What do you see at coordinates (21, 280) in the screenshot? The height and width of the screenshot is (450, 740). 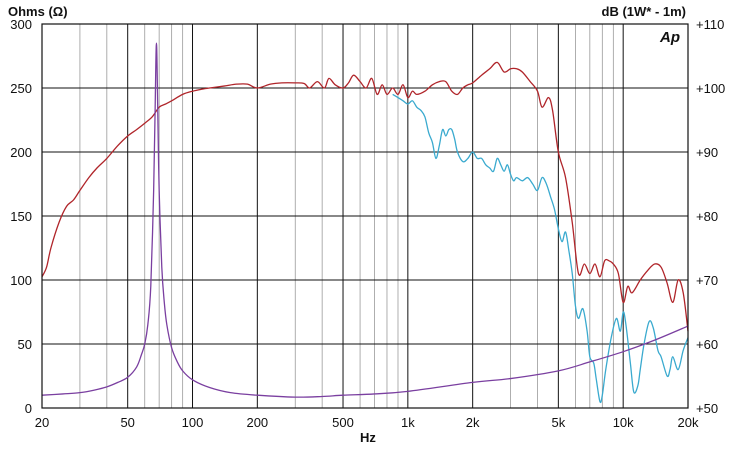 I see `left-tick-label: 100` at bounding box center [21, 280].